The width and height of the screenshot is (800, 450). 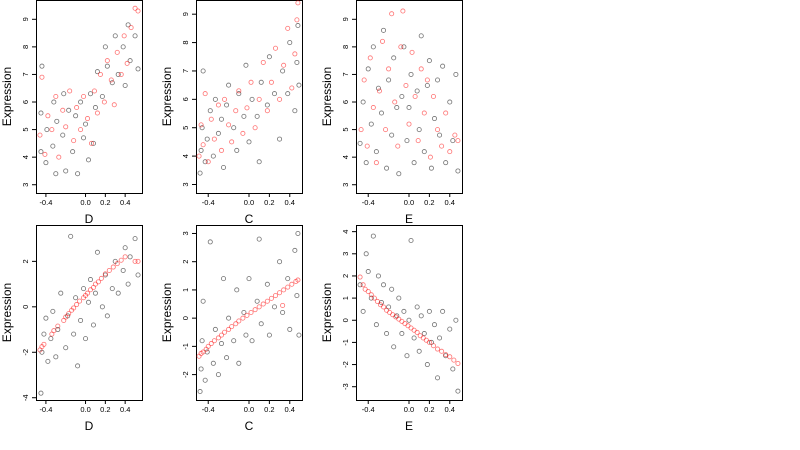 I want to click on x-tick-label: -0.4, so click(x=368, y=409).